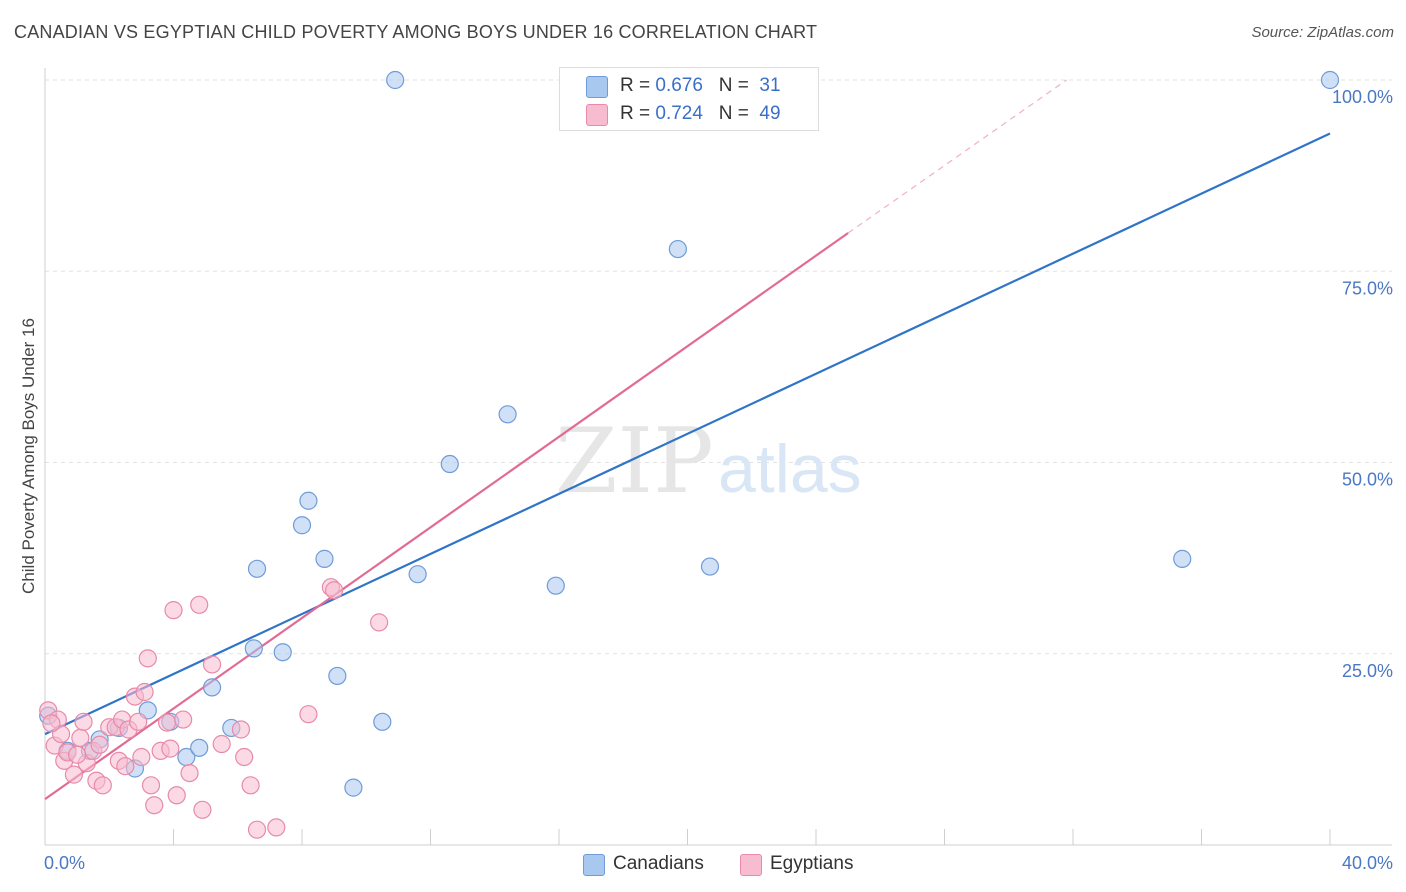 This screenshot has width=1406, height=892. Describe the element at coordinates (812, 863) in the screenshot. I see `bottom-legend-label-egyptians: Egyptians` at that location.